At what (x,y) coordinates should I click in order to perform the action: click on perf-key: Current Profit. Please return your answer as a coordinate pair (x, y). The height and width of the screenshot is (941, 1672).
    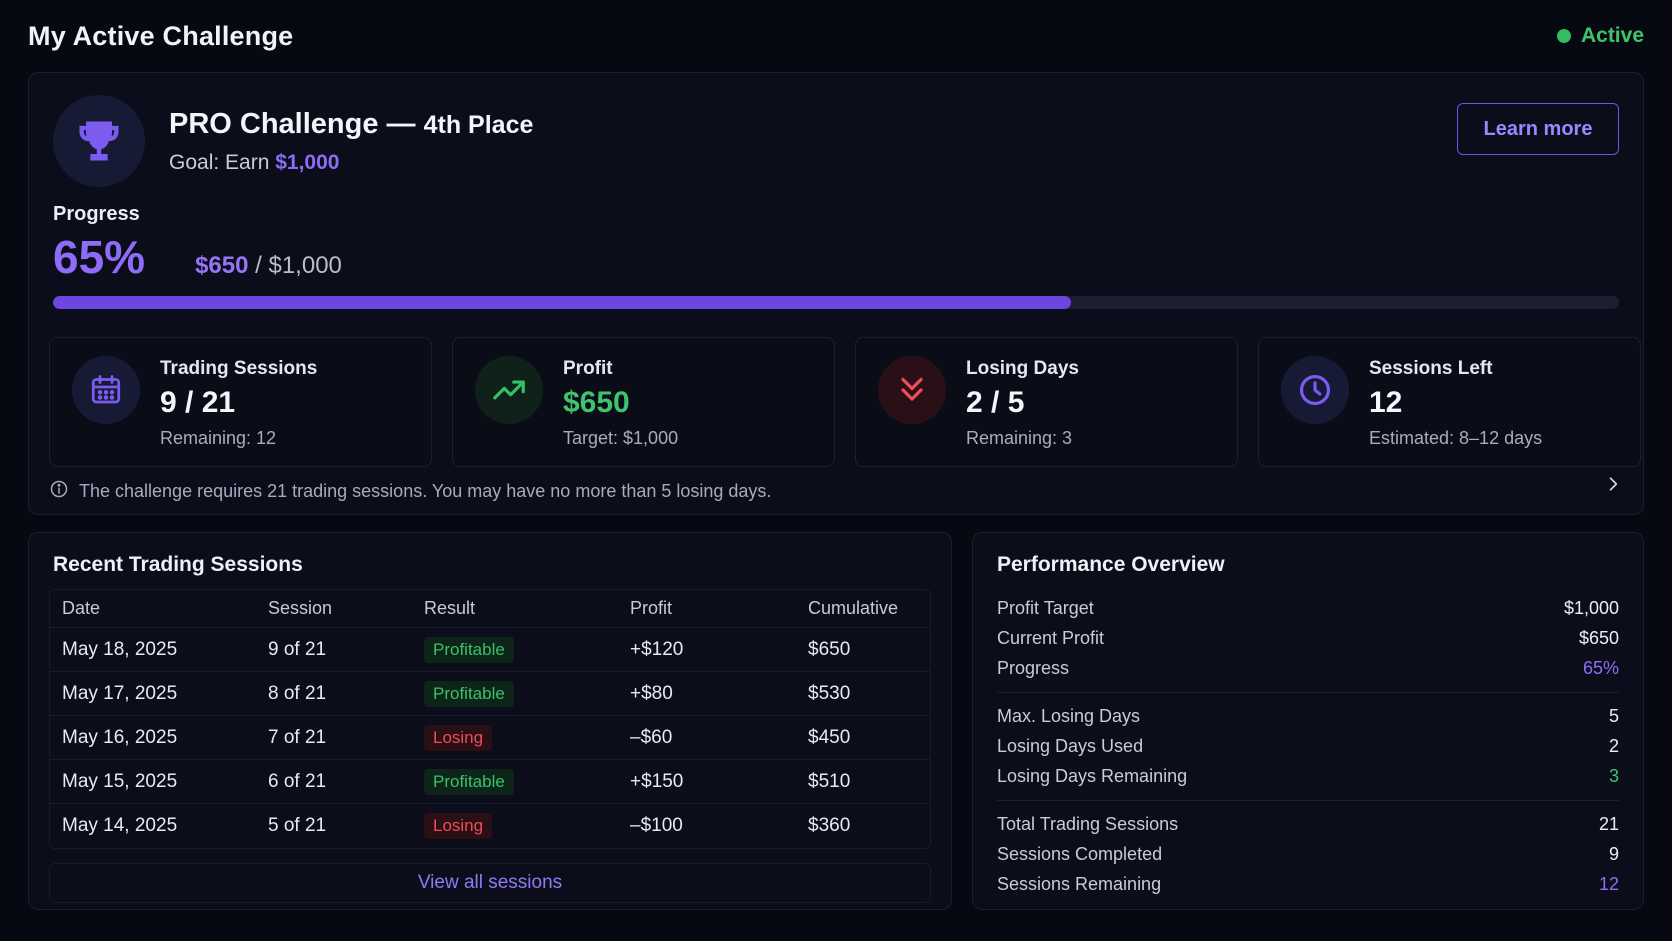
    Looking at the image, I should click on (1051, 637).